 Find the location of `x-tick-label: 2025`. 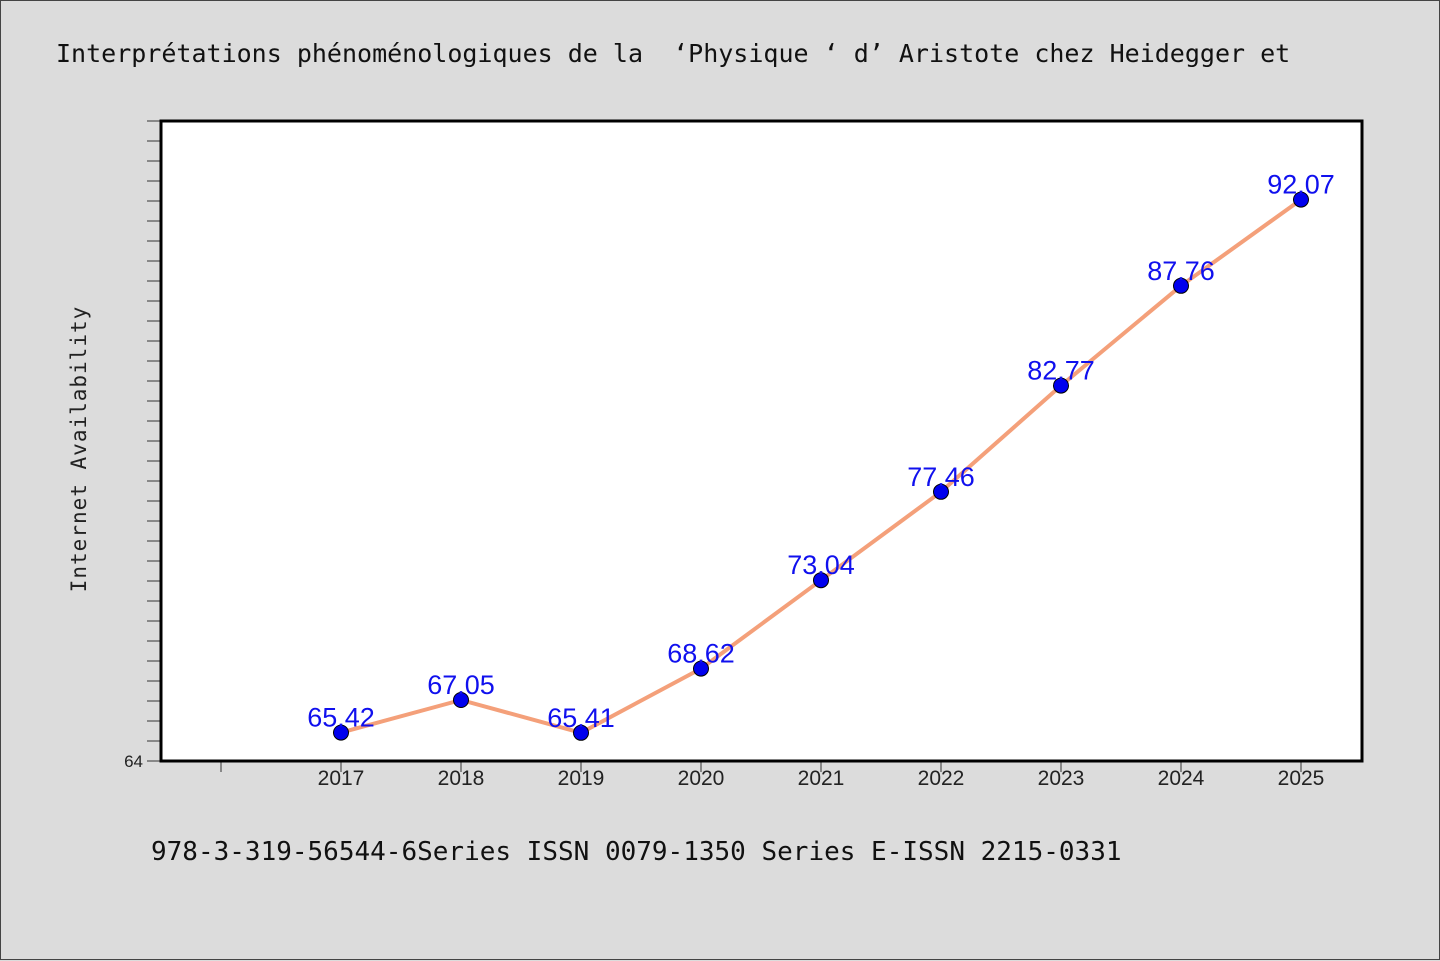

x-tick-label: 2025 is located at coordinates (1301, 778).